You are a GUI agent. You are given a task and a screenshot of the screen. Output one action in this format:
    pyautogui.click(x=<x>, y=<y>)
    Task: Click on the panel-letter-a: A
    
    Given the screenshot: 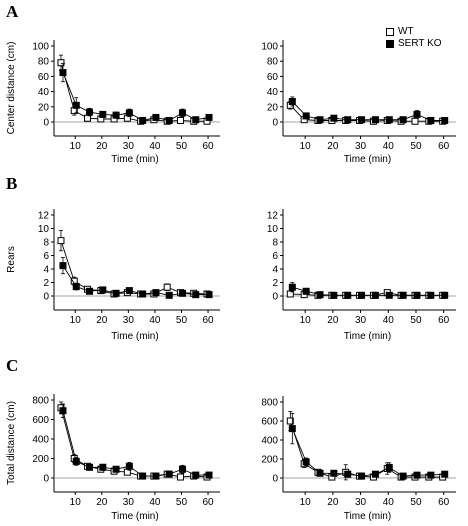 What is the action you would take?
    pyautogui.click(x=12, y=11)
    